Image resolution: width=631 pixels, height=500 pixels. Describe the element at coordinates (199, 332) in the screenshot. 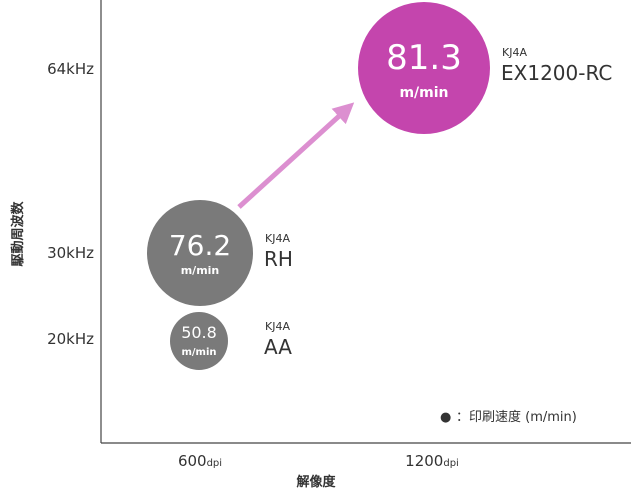

I see `bubble-value: 50.8` at that location.